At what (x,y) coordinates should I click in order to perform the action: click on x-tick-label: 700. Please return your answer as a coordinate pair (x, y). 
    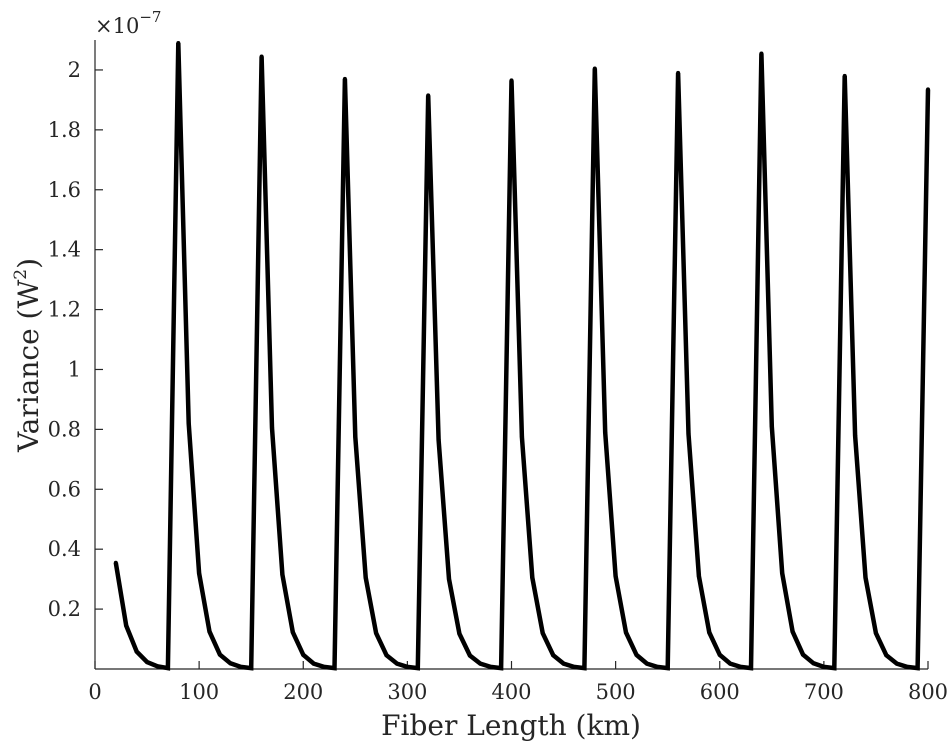
    Looking at the image, I should click on (824, 692).